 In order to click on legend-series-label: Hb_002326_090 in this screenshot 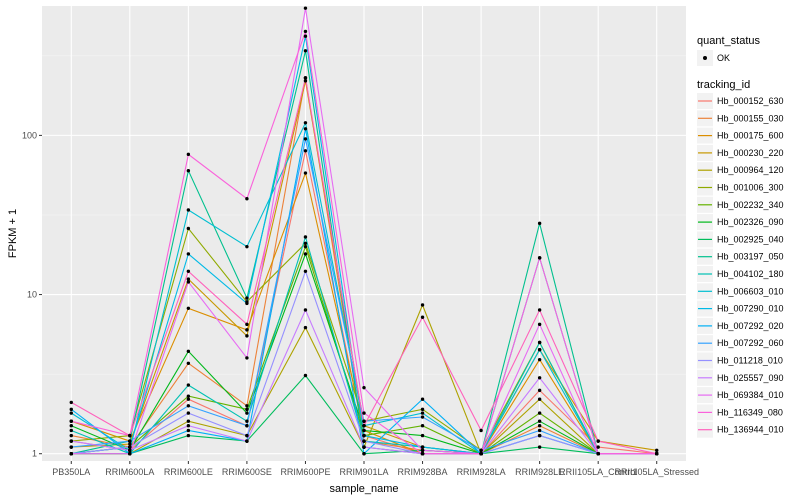, I will do `click(750, 222)`.